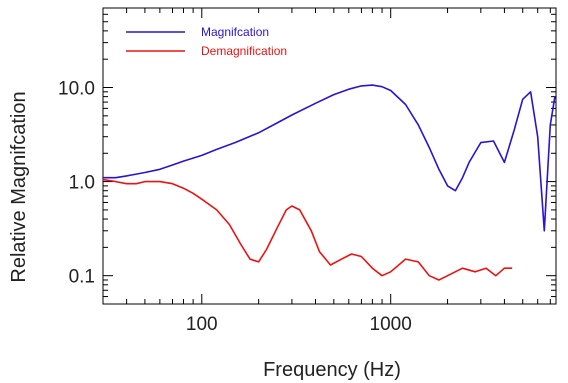 Image resolution: width=568 pixels, height=383 pixels. Describe the element at coordinates (332, 370) in the screenshot. I see `x-axis-label: Frequency (Hz)` at that location.